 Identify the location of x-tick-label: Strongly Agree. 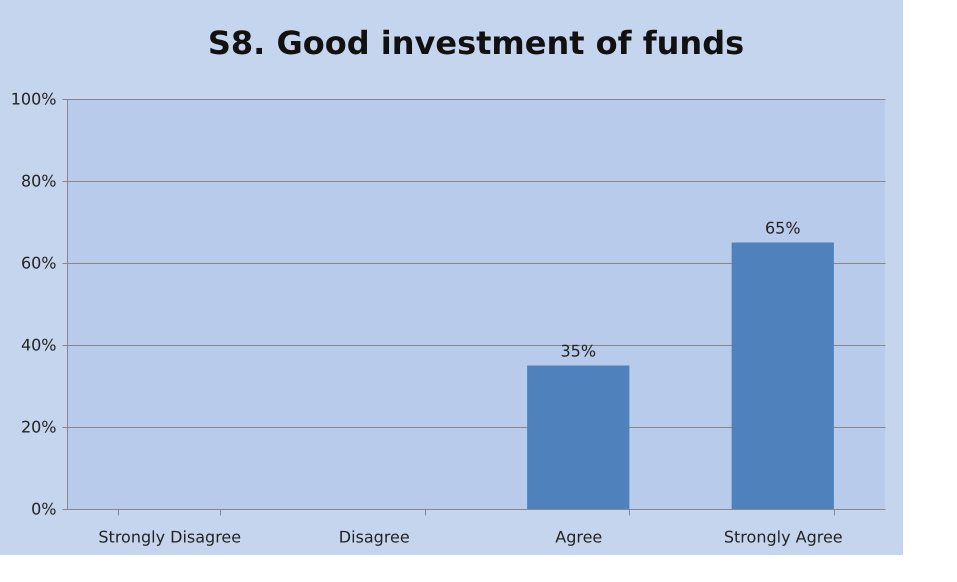
(783, 537).